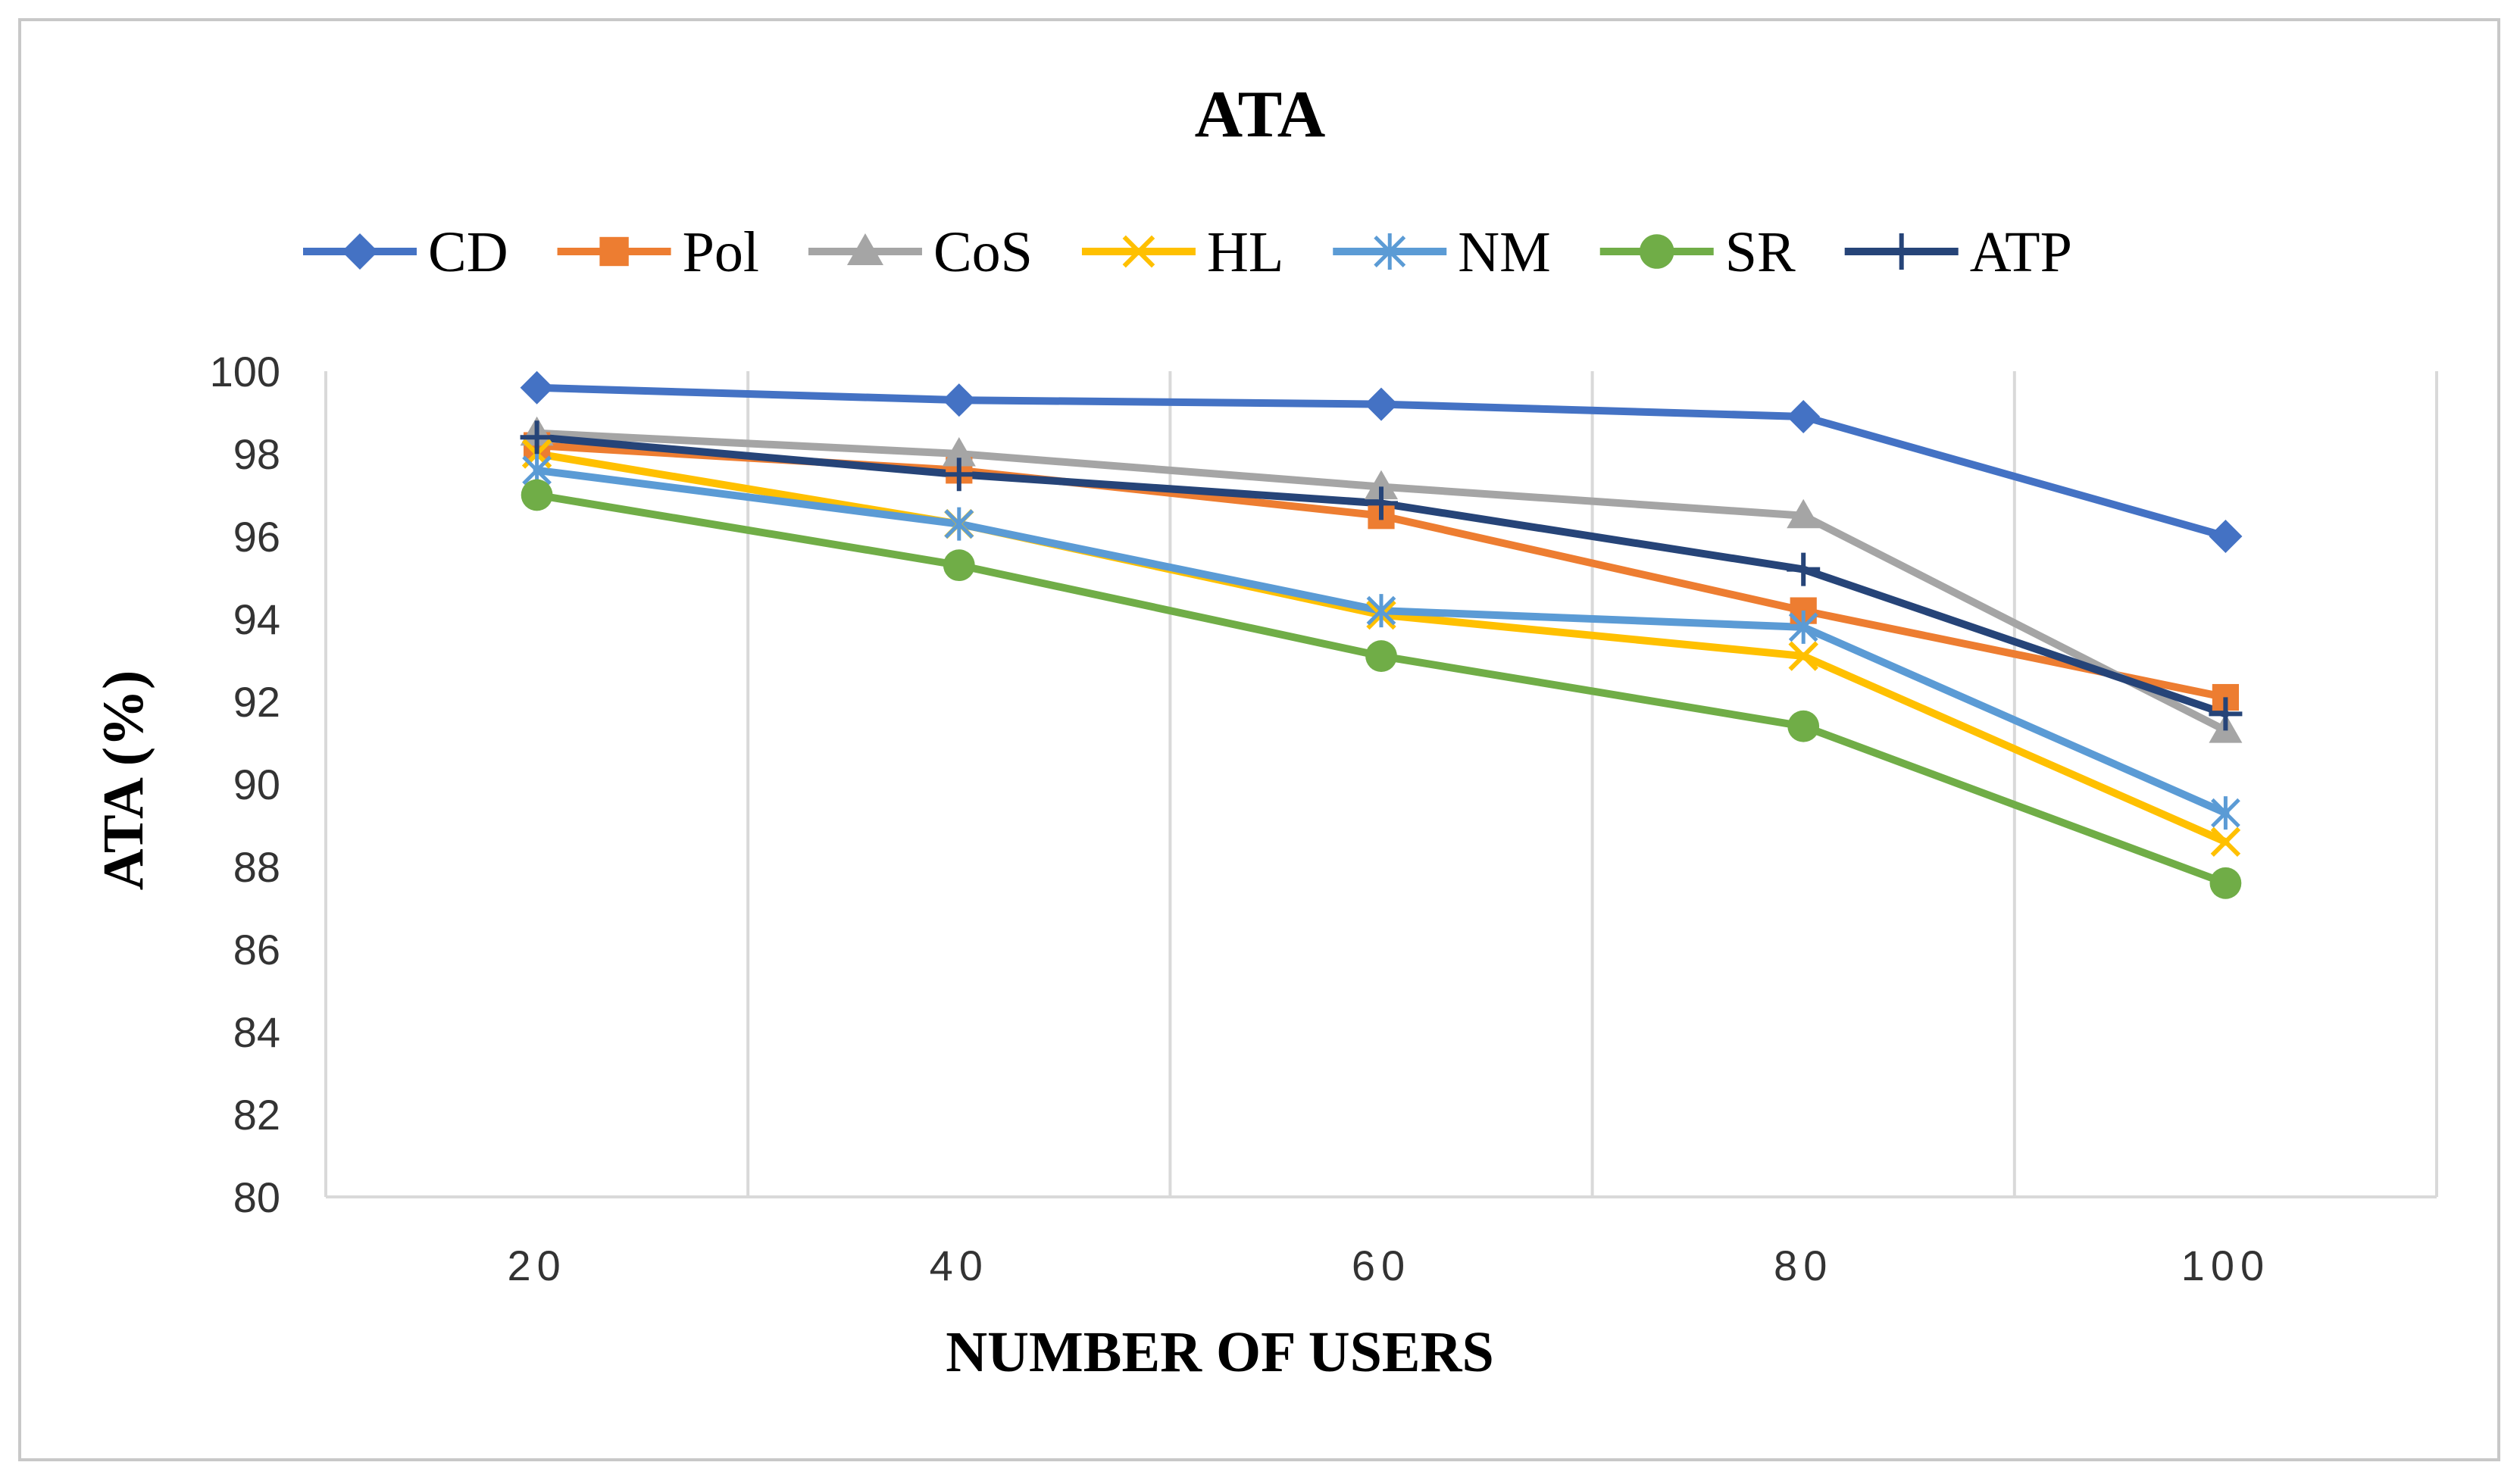 The width and height of the screenshot is (2520, 1481). Describe the element at coordinates (256, 619) in the screenshot. I see `y-tick-label: 94` at that location.